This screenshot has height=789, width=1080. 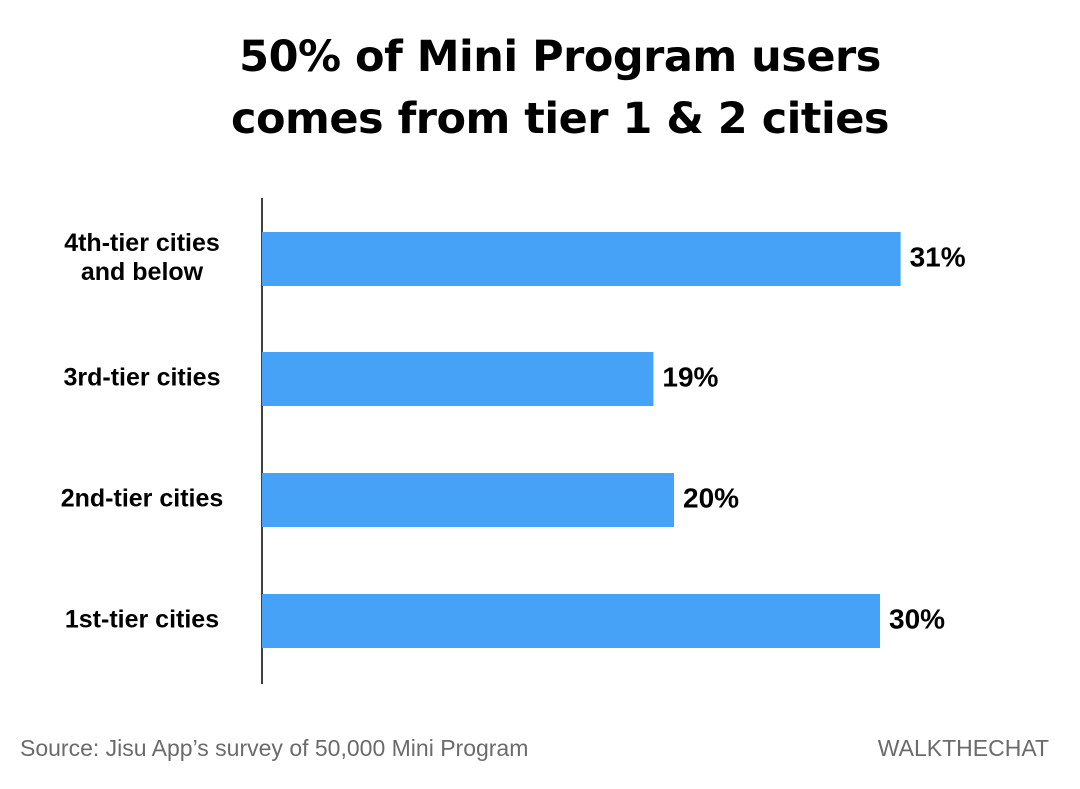 What do you see at coordinates (711, 497) in the screenshot?
I see `value-label-3: 20%` at bounding box center [711, 497].